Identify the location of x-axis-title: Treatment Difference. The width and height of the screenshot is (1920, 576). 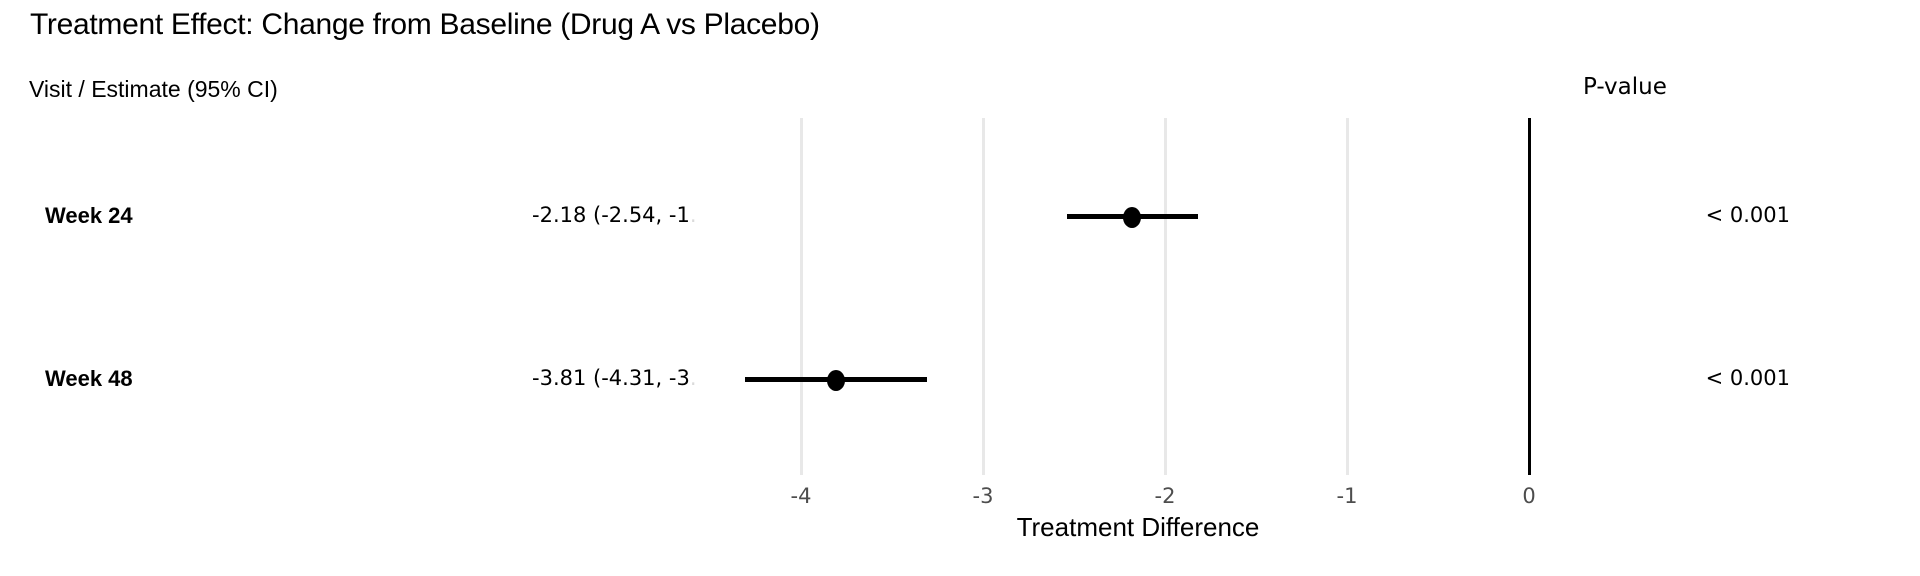
(1138, 527).